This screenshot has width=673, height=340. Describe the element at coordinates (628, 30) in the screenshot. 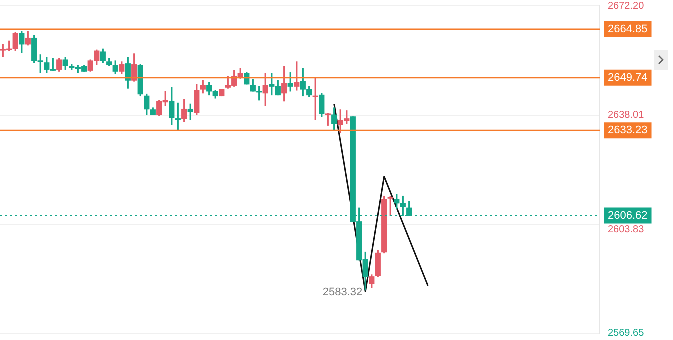

I see `ref-line-label: 2664.85` at that location.